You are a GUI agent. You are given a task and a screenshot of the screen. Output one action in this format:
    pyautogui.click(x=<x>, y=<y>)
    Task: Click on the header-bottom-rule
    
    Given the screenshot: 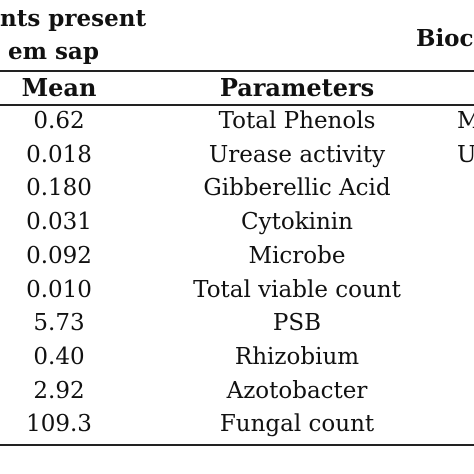 What is the action you would take?
    pyautogui.click(x=237, y=105)
    